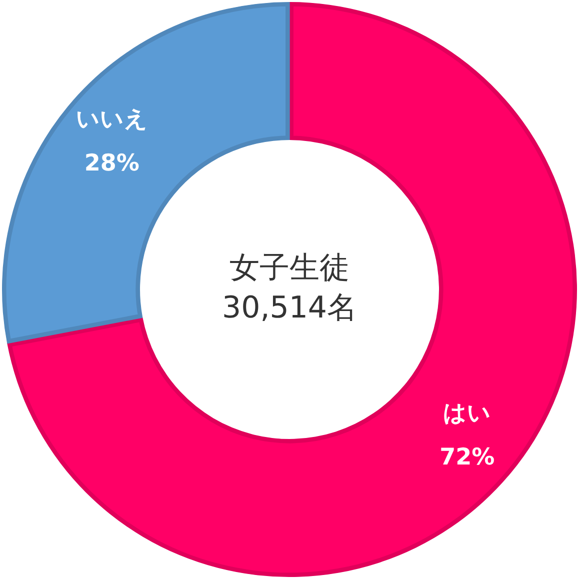 This screenshot has height=579, width=579. I want to click on data-label: 72%, so click(467, 457).